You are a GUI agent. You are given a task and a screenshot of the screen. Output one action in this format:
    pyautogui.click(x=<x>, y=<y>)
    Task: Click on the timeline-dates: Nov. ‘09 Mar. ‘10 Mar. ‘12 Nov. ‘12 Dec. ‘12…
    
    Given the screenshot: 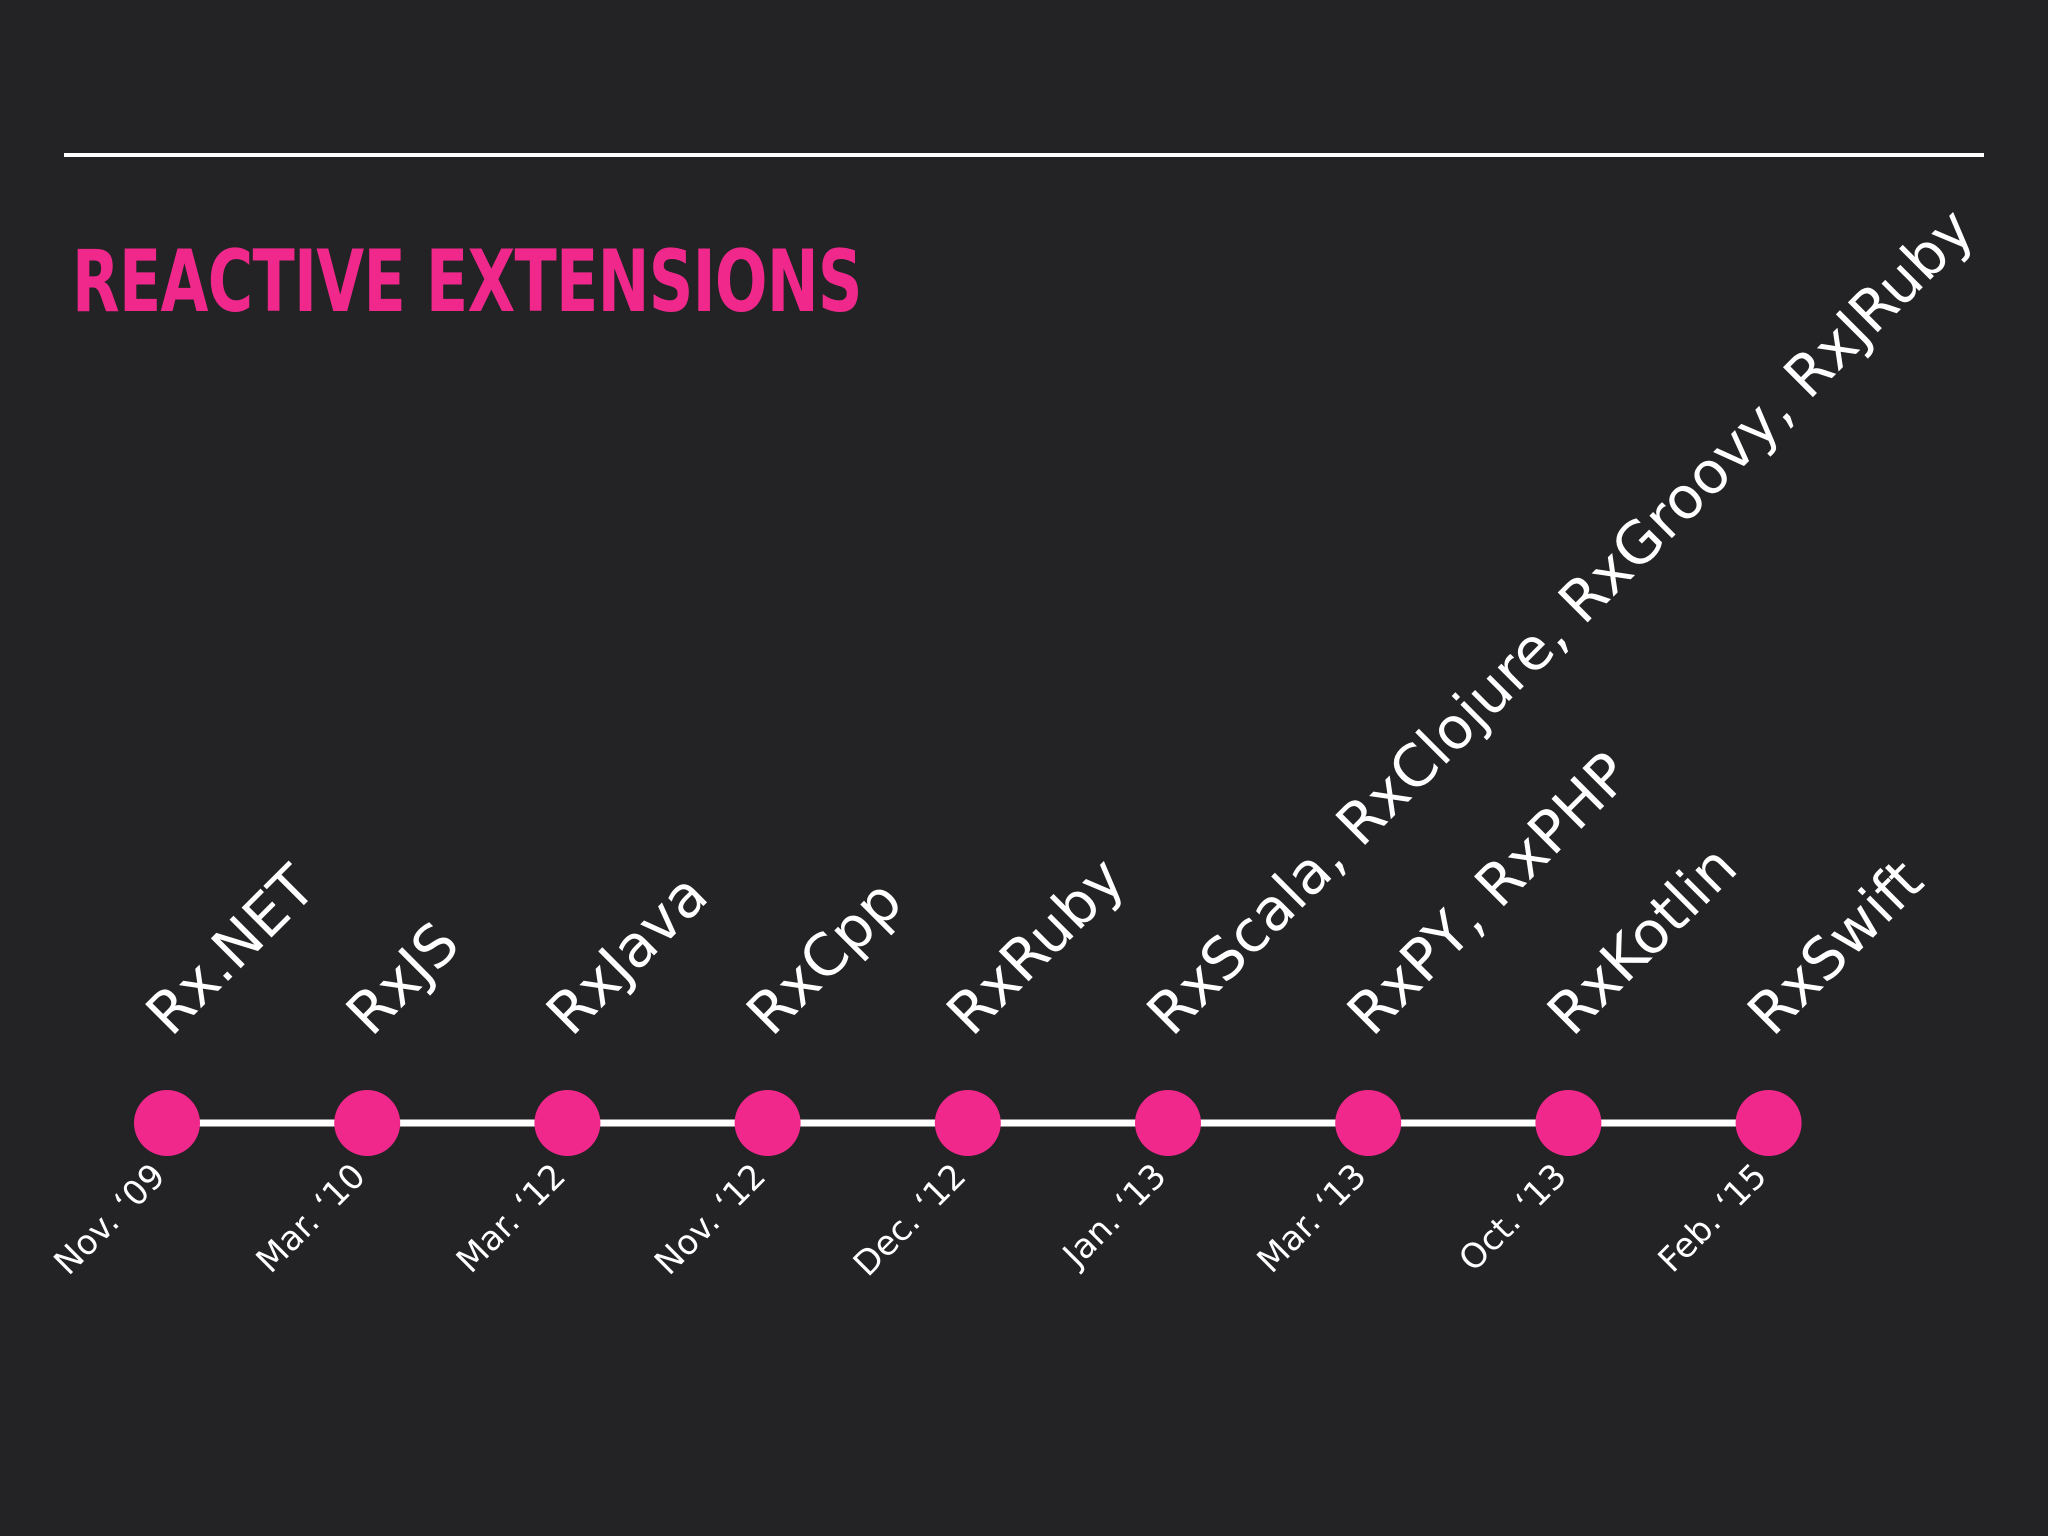 What is the action you would take?
    pyautogui.click(x=911, y=1220)
    